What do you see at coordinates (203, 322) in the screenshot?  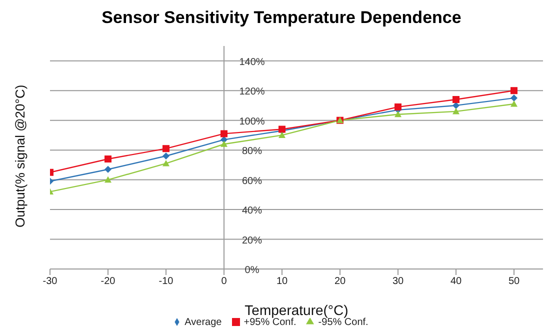 I see `legend-label: Average` at bounding box center [203, 322].